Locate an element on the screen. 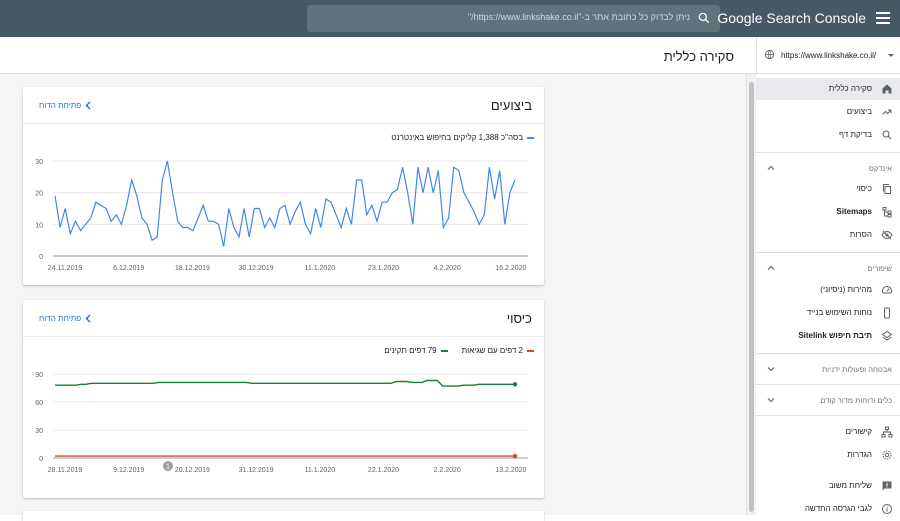 This screenshot has height=521, width=900. sidebar-item-url-inspection: בדיקת דף is located at coordinates (828, 135).